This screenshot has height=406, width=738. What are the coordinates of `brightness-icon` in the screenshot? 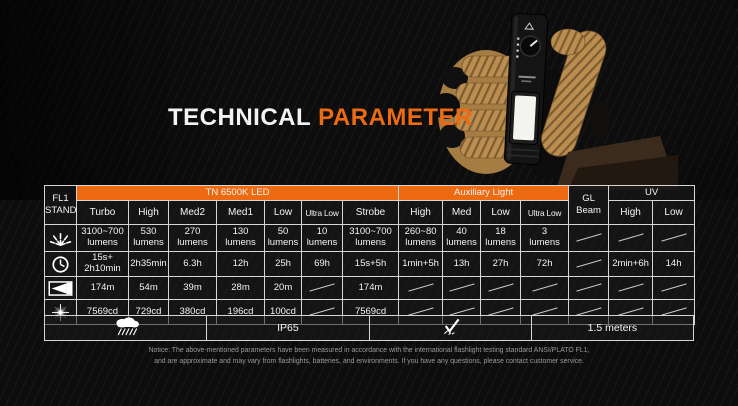 It's located at (60, 238).